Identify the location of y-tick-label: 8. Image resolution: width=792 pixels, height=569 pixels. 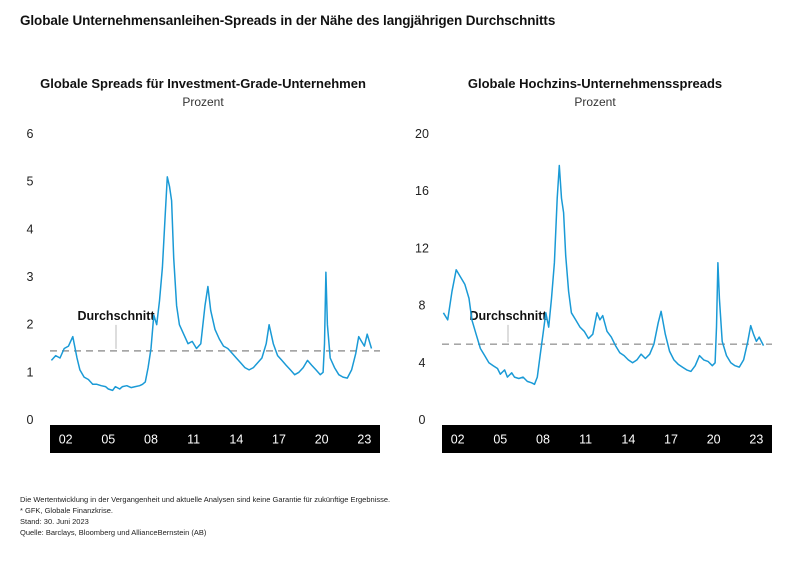
(422, 306).